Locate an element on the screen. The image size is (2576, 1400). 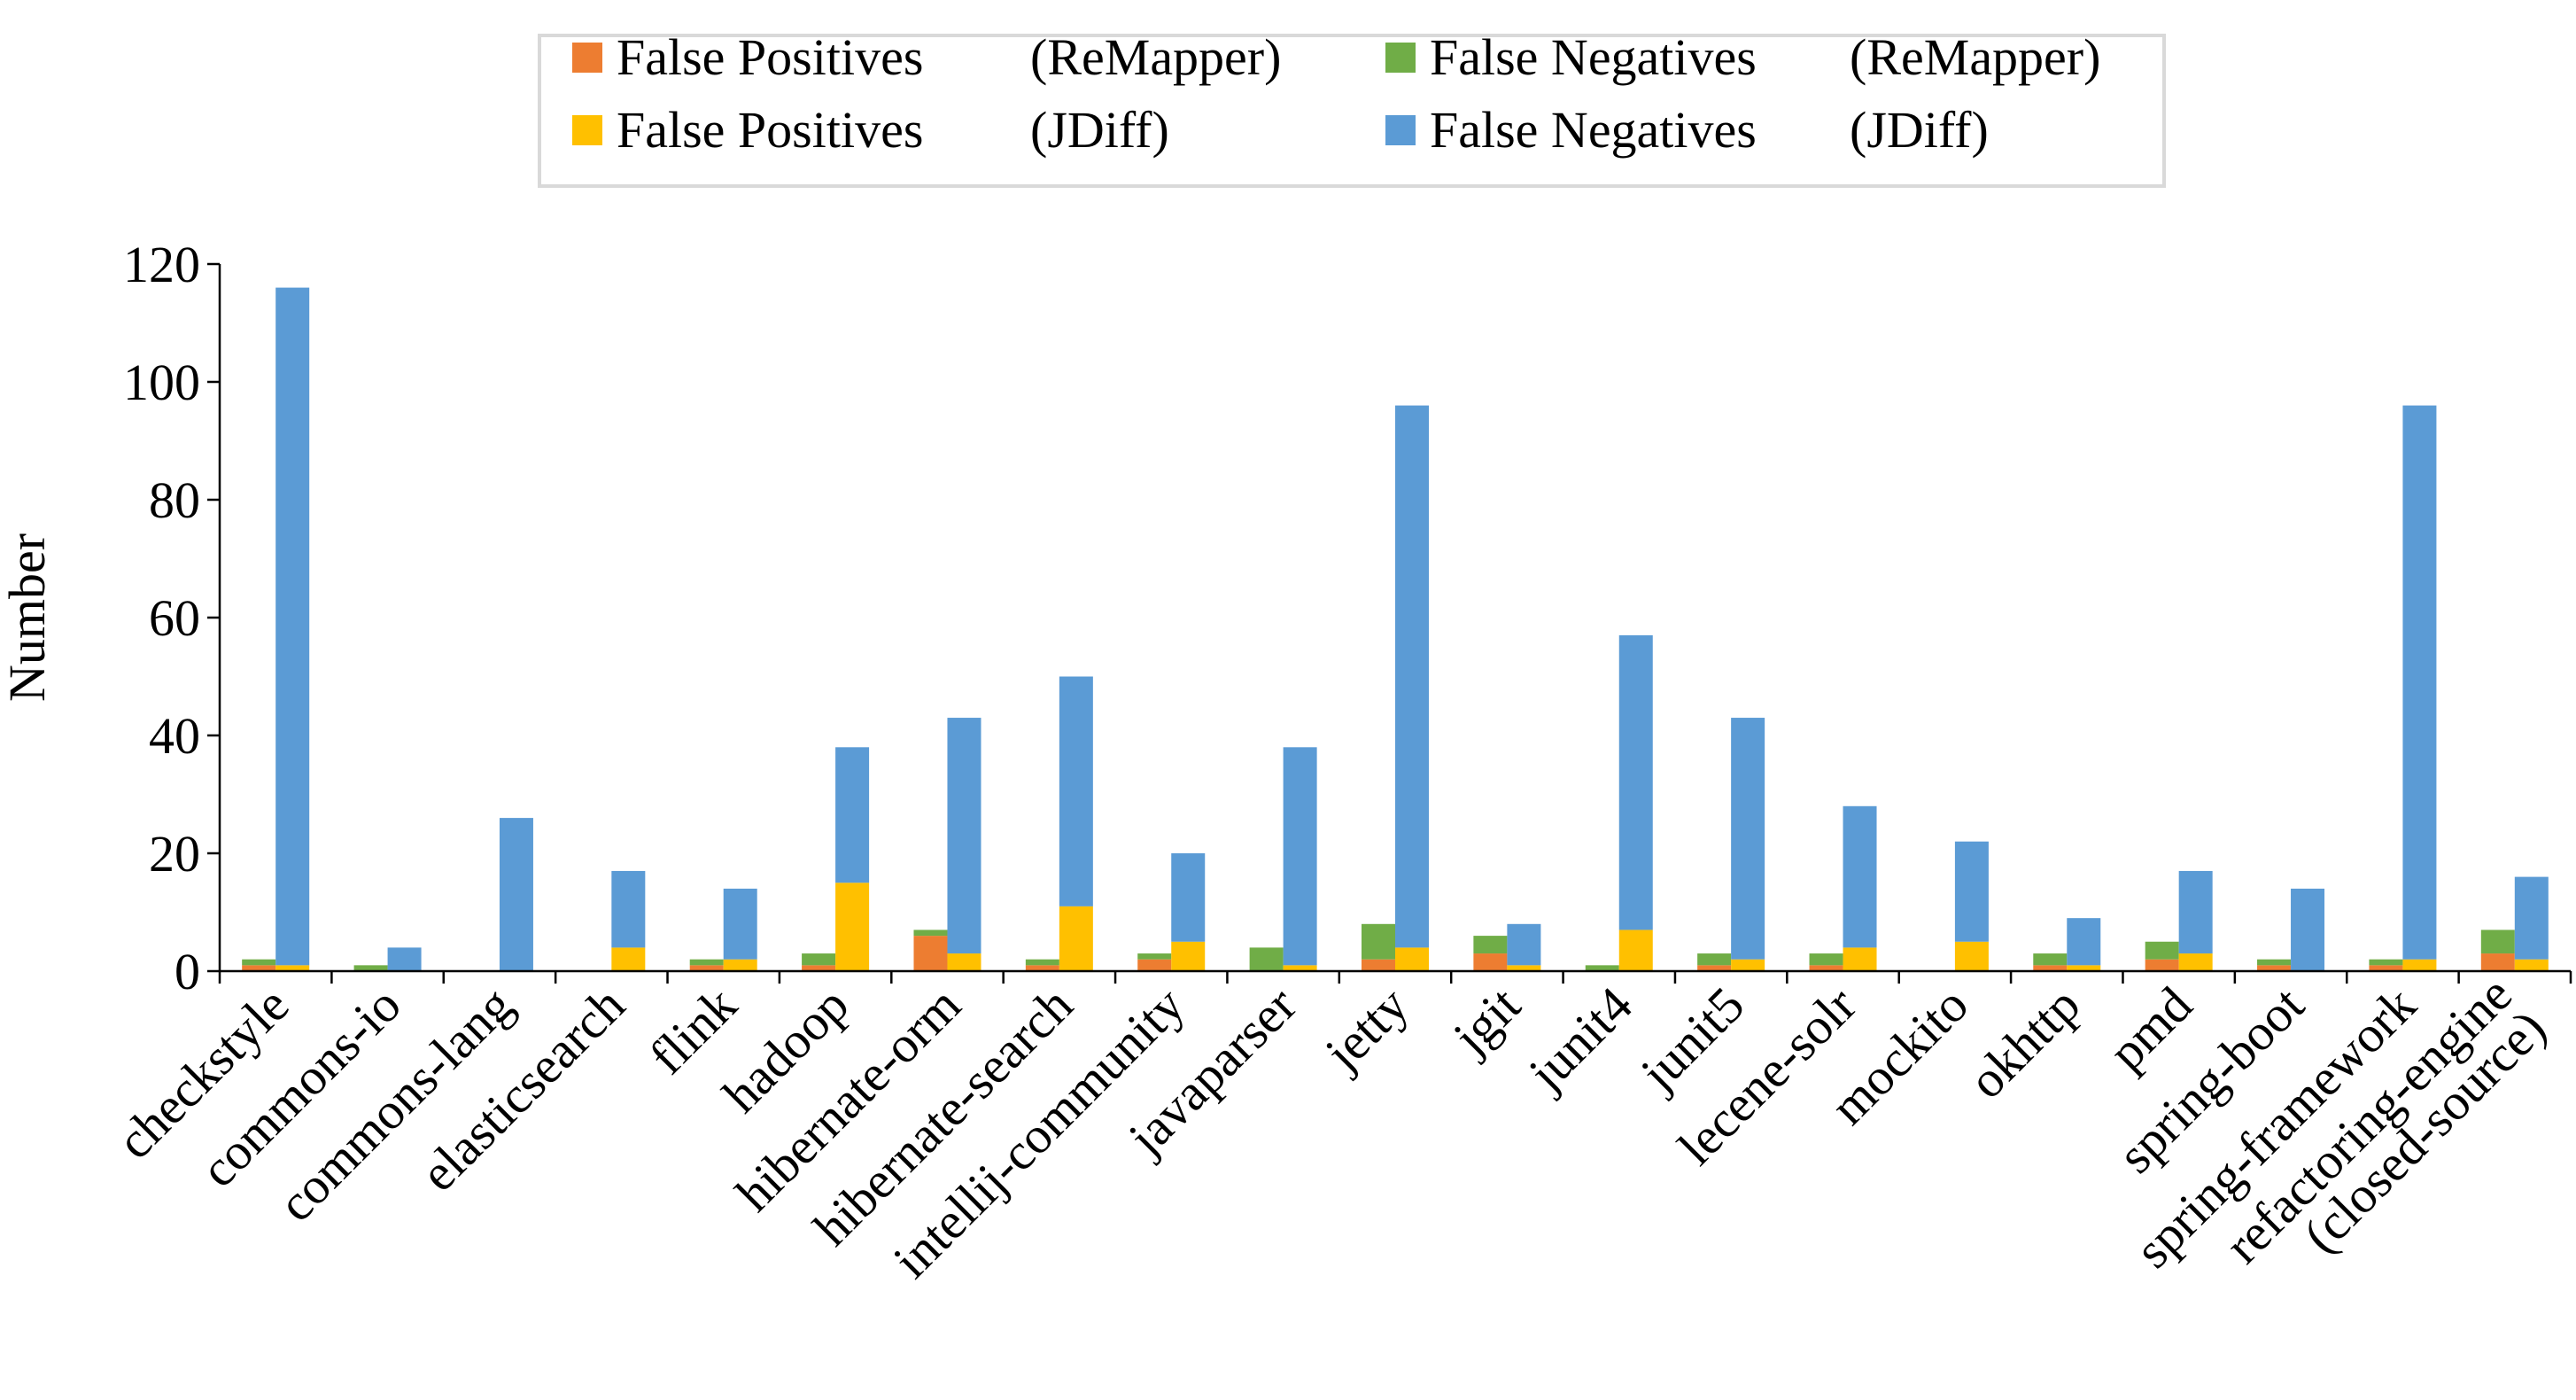
y-tick-label: 60 is located at coordinates (174, 618).